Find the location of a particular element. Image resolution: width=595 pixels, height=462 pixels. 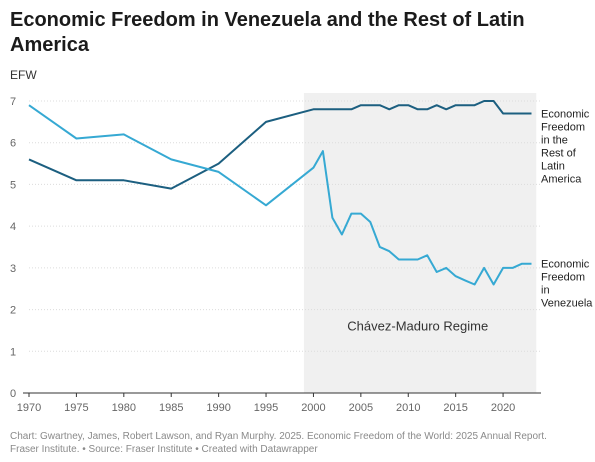

y-tick-label: 5 is located at coordinates (13, 185).